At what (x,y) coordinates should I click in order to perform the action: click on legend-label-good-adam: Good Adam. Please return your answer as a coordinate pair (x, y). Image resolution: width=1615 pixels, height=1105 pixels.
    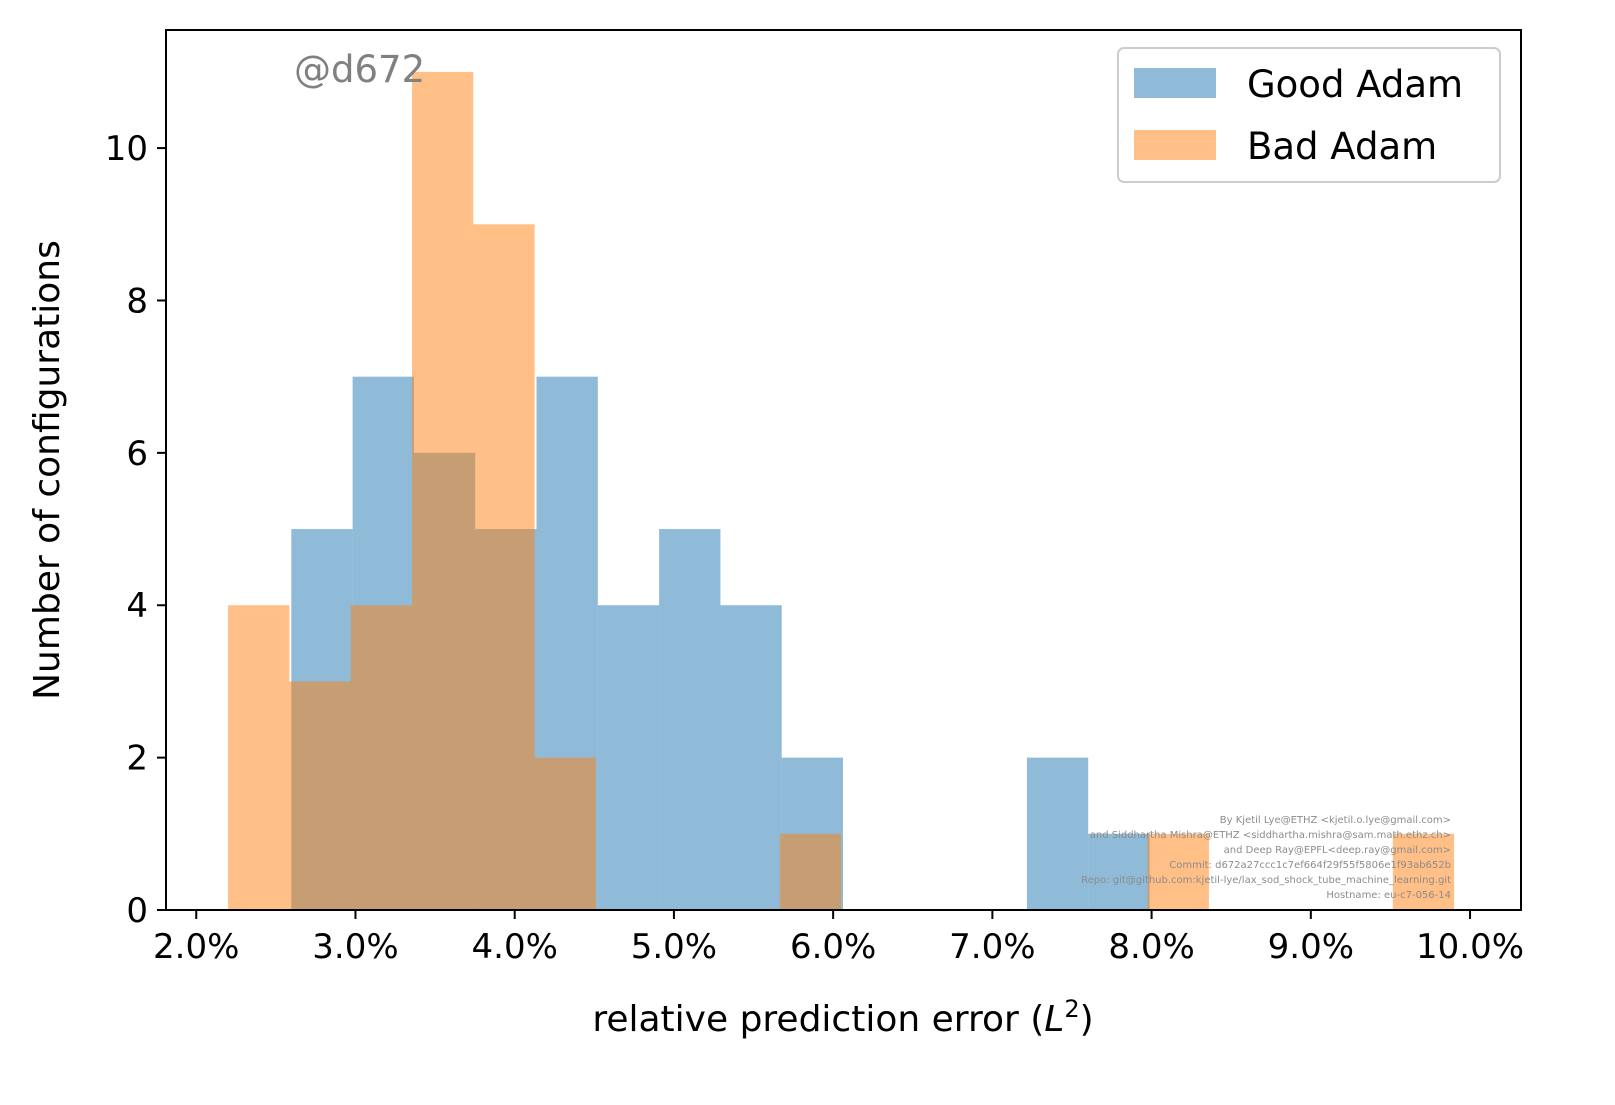
    Looking at the image, I should click on (1355, 84).